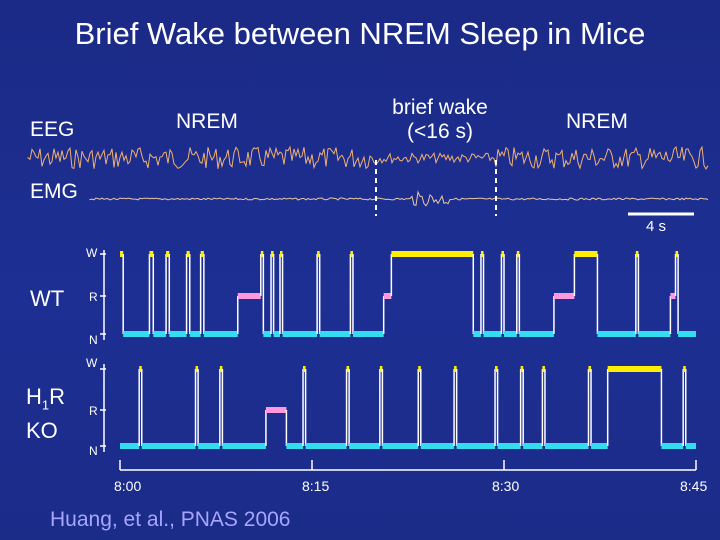 The height and width of the screenshot is (540, 720). I want to click on emg-label: EMG, so click(54, 191).